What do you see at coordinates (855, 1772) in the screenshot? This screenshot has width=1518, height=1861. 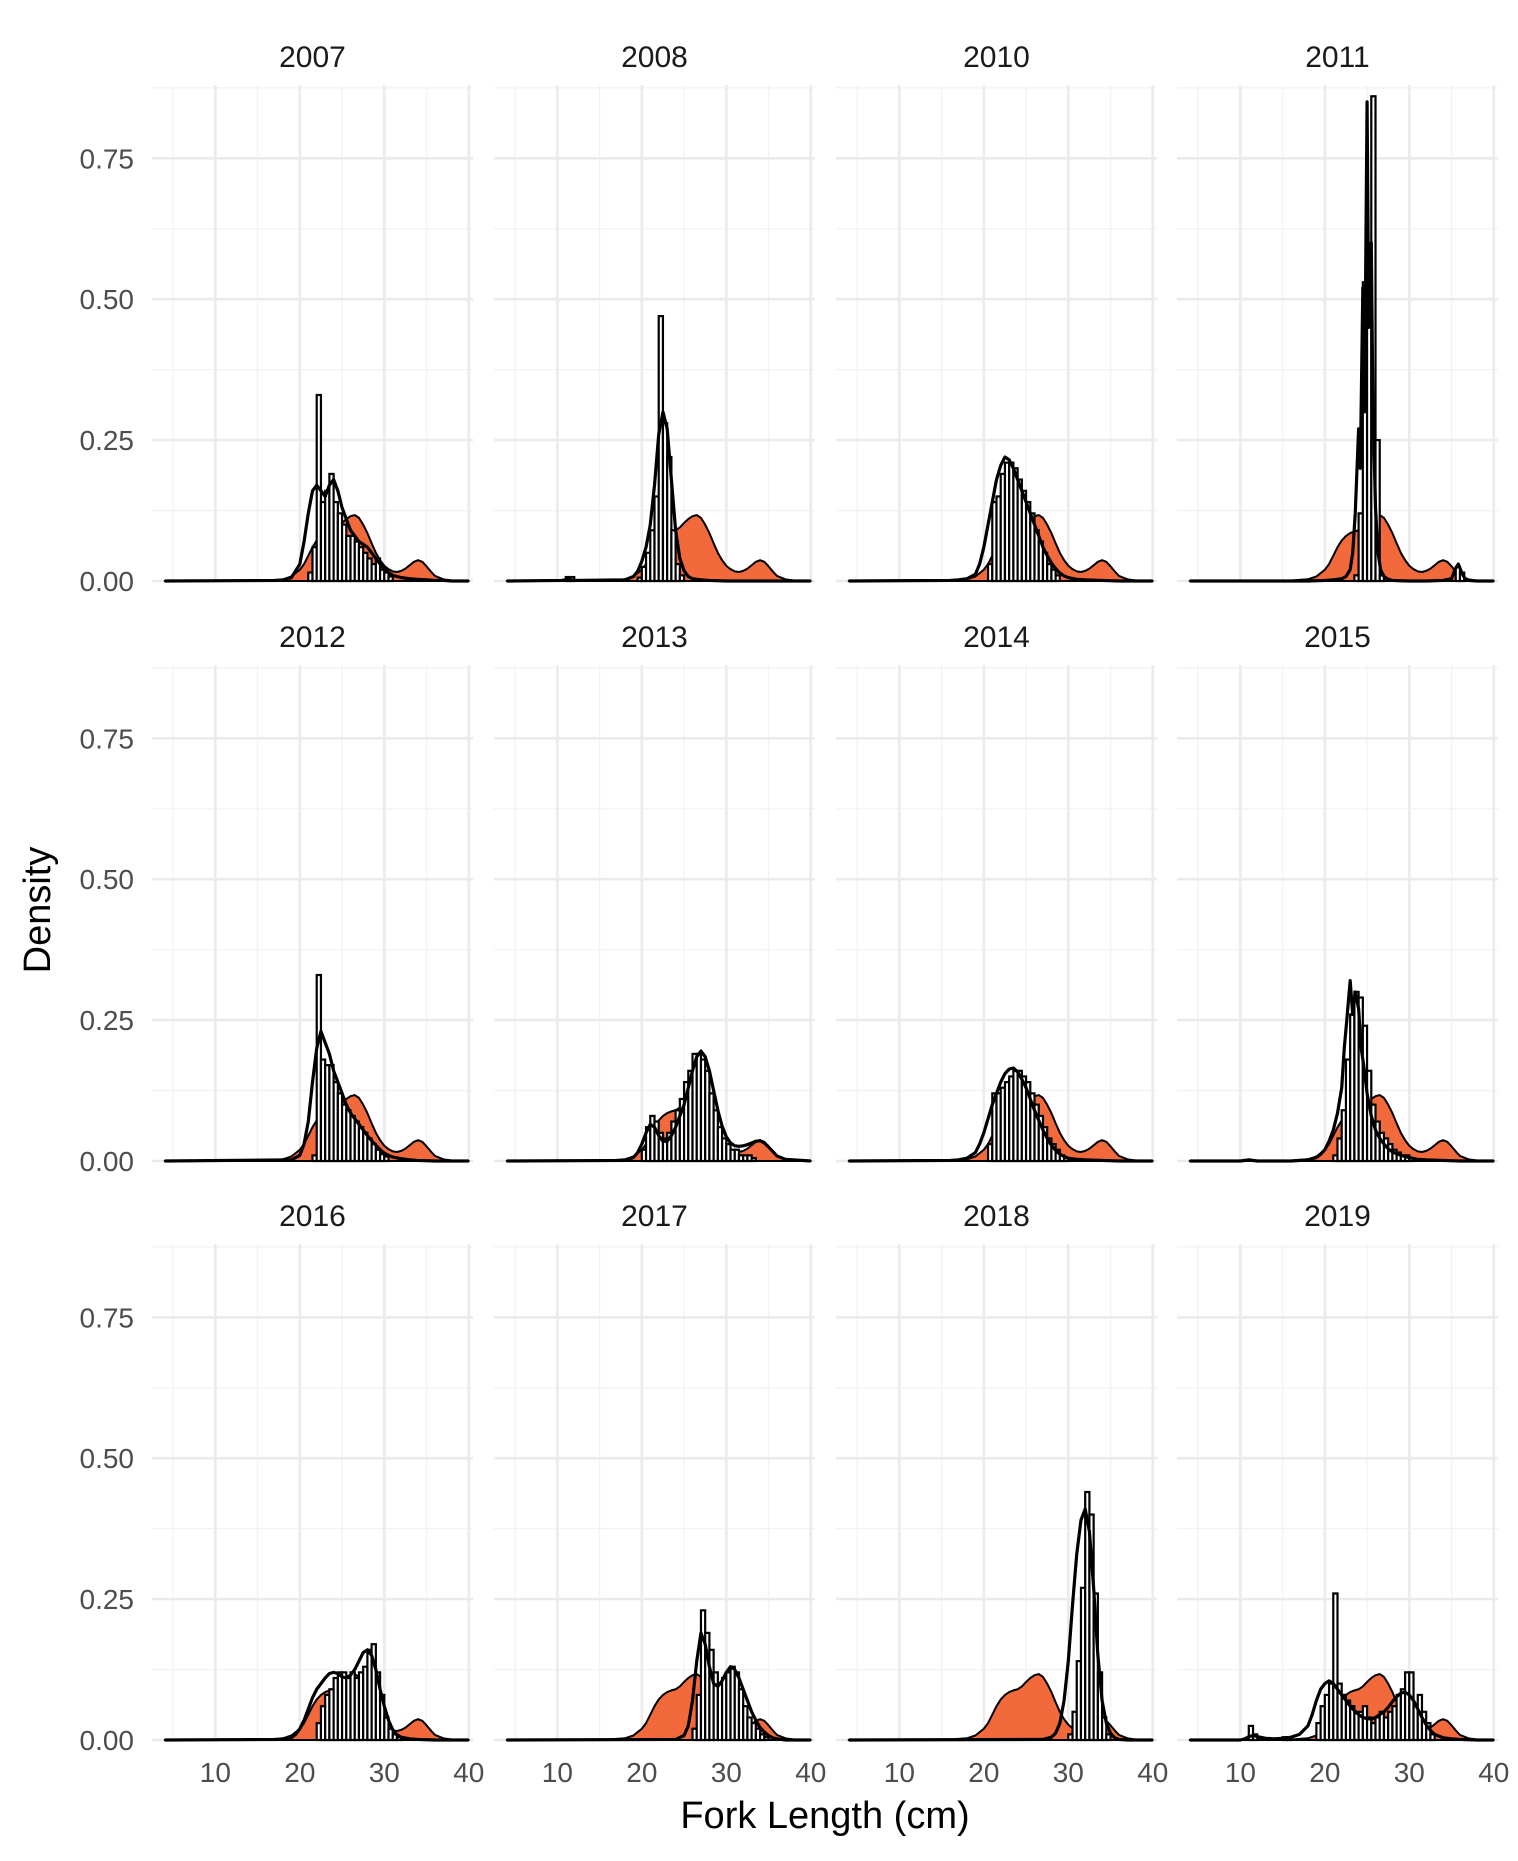 I see `x-tick-labels: 10 20 30 40 10 20 30 40 10 20 30 40 10 20 30 40` at bounding box center [855, 1772].